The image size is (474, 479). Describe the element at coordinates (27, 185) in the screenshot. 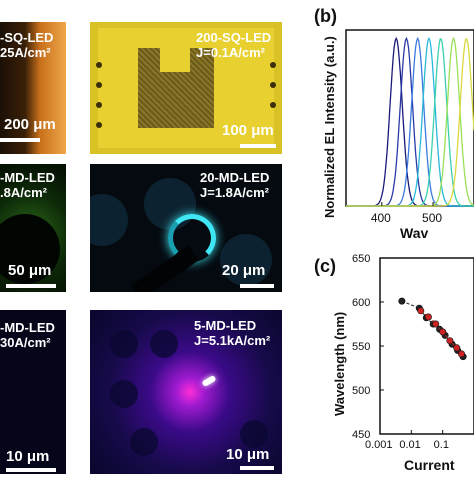

I see `panel-label: -MD-LED .8A/cm²` at that location.